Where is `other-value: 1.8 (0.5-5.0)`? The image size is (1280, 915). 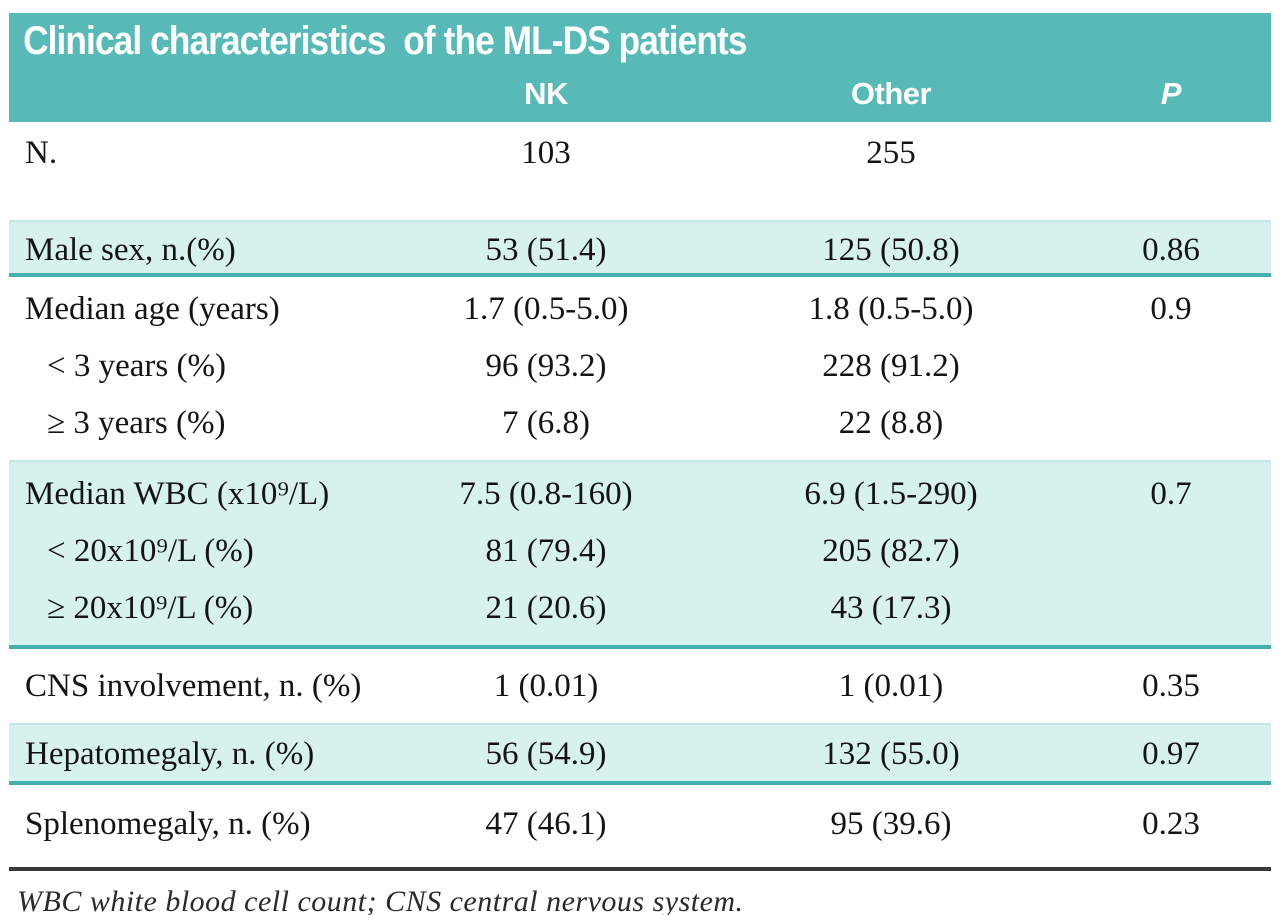 other-value: 1.8 (0.5-5.0) is located at coordinates (891, 309).